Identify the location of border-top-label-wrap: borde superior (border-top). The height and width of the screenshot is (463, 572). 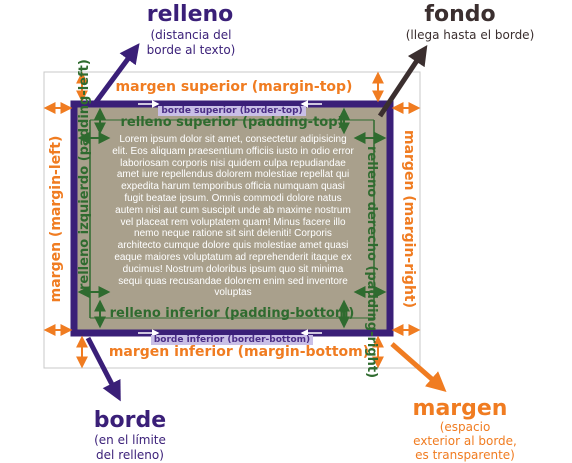
(232, 107).